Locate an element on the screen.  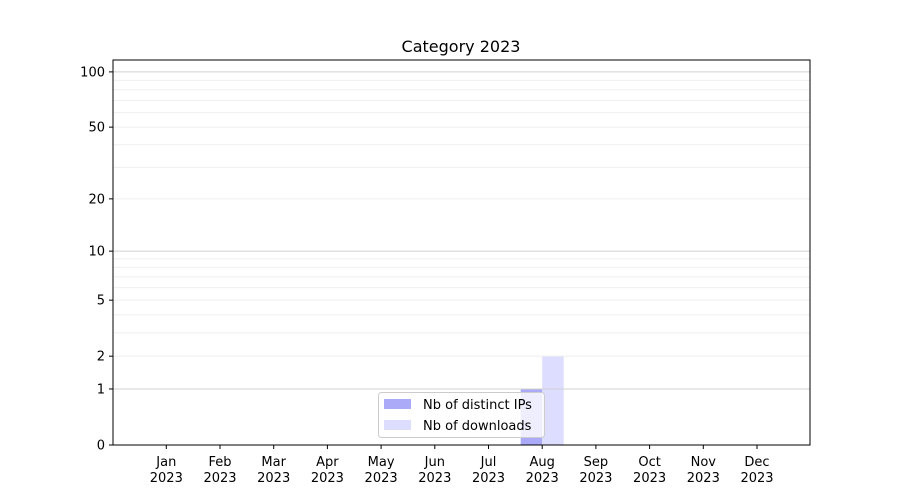
y-tick-label: 50 is located at coordinates (96, 128).